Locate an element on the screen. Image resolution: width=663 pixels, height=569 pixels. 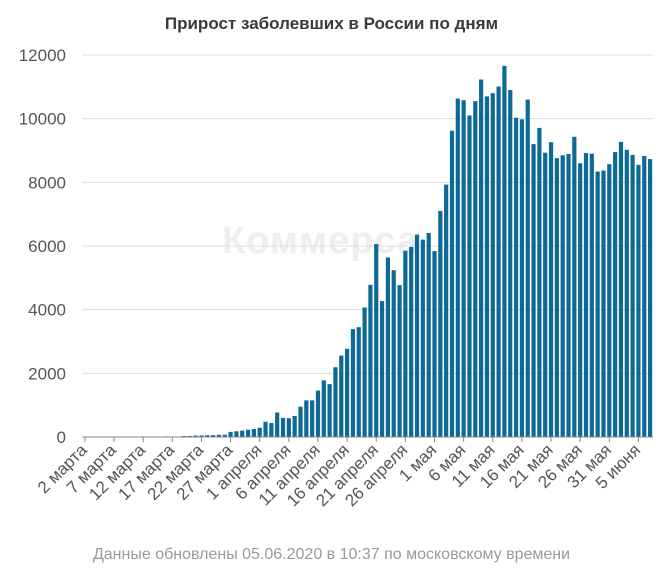
y-tick-label: 12000 is located at coordinates (42, 55).